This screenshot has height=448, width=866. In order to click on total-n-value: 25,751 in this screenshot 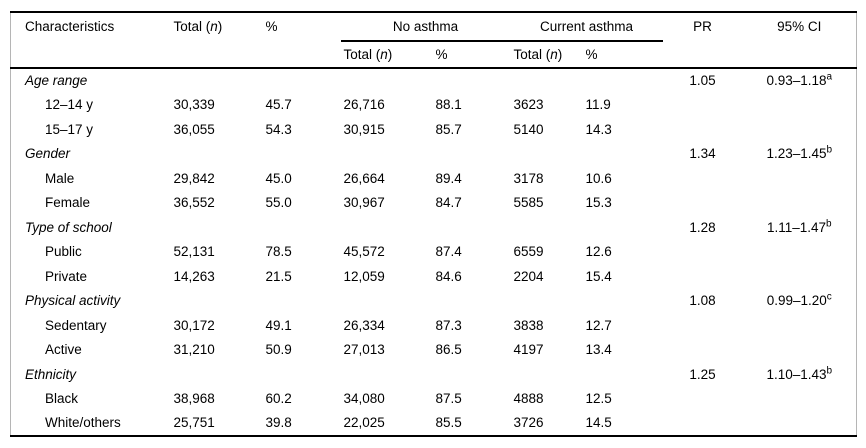, I will do `click(194, 423)`.